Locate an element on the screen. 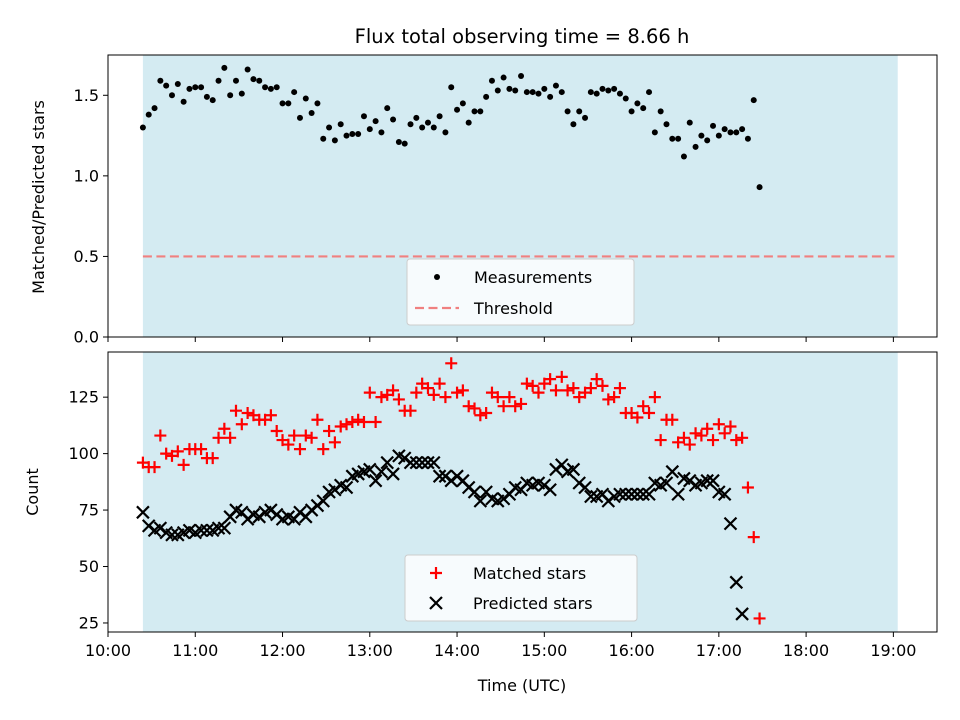 Image resolution: width=960 pixels, height=720 pixels. x-tick-label: 14:00 is located at coordinates (457, 650).